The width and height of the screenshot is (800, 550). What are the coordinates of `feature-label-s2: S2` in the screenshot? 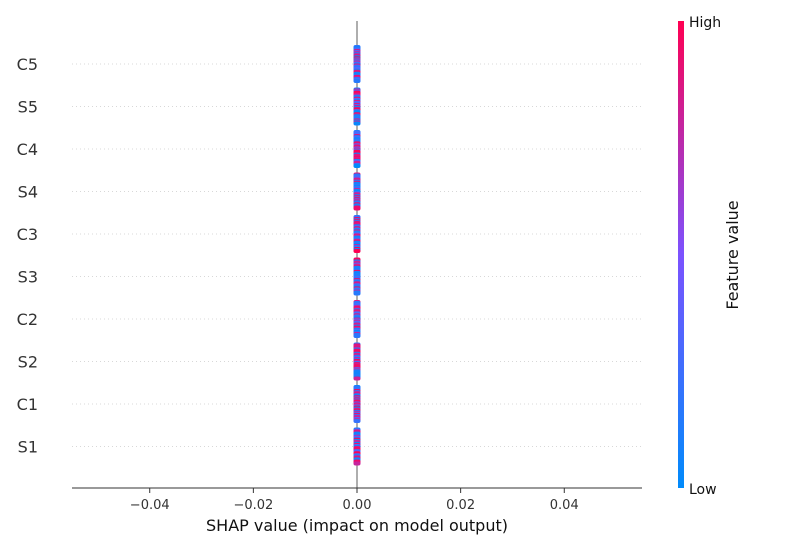 It's located at (28, 362).